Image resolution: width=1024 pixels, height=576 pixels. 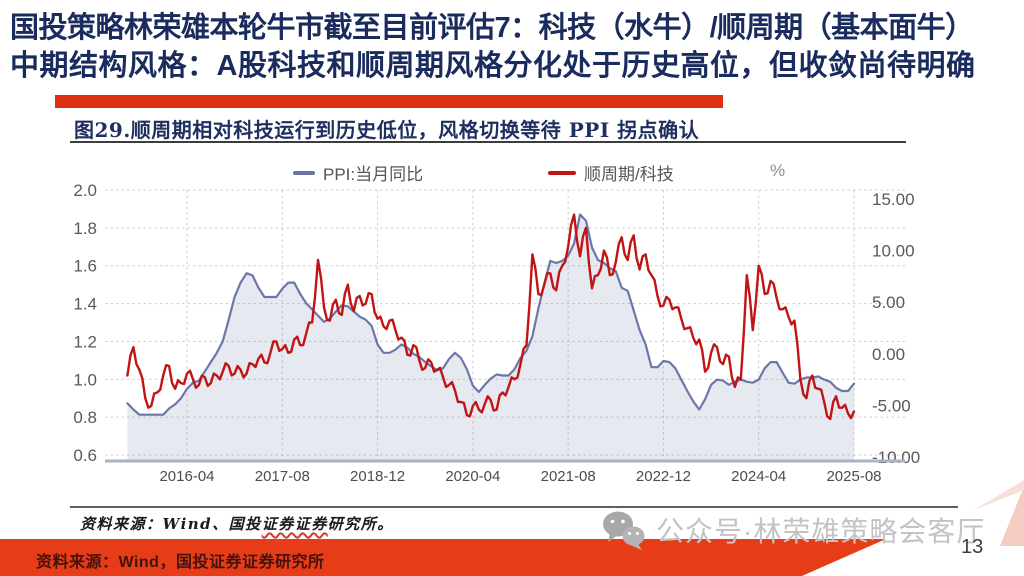 I want to click on title-line-1: 国投策略林荣雄本轮牛市截至目前评估7：科技（水牛）/顺周期（基本面牛）, so click(x=492, y=28).